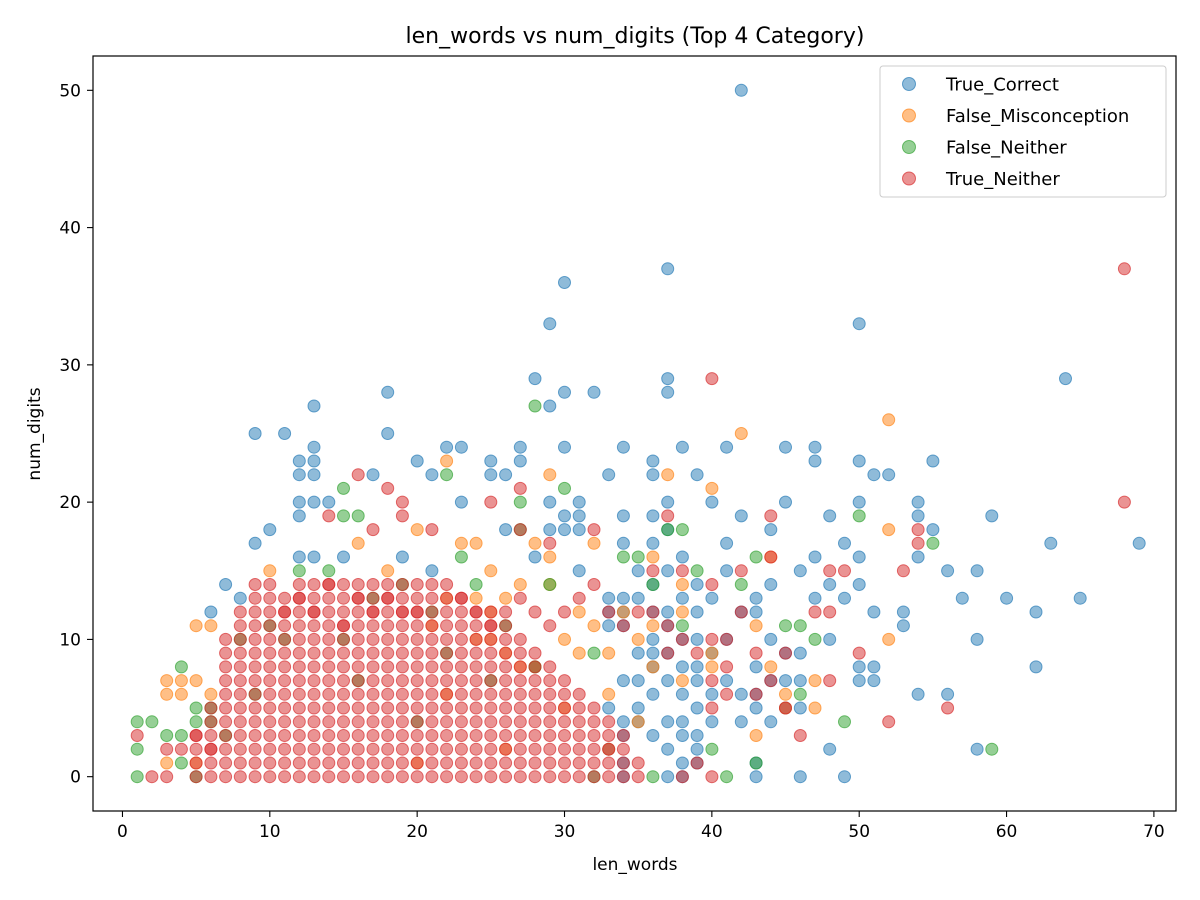 The height and width of the screenshot is (900, 1200). I want to click on legend-frame, so click(1023, 131).